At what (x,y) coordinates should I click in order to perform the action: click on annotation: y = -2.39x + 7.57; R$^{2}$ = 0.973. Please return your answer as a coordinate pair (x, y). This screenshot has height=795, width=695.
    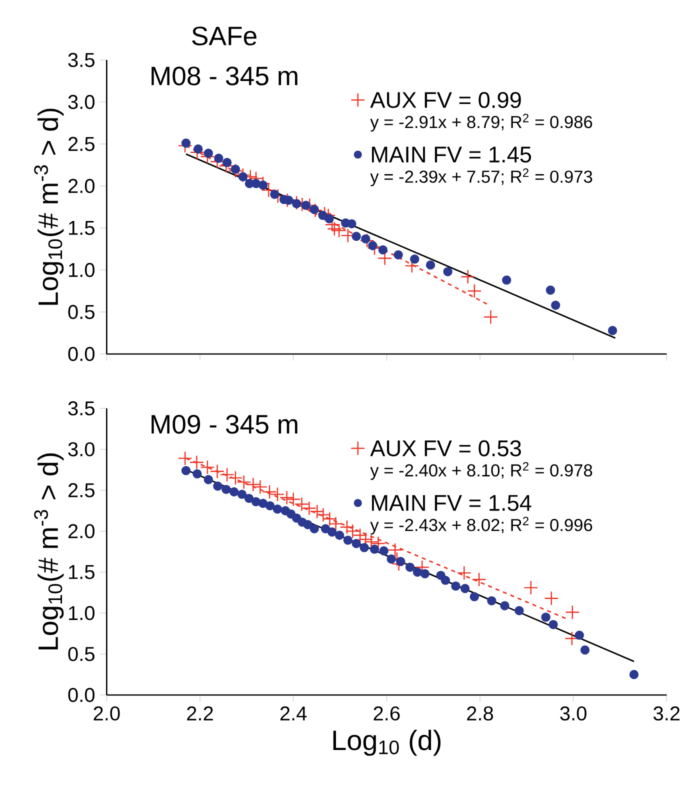
    Looking at the image, I should click on (481, 177).